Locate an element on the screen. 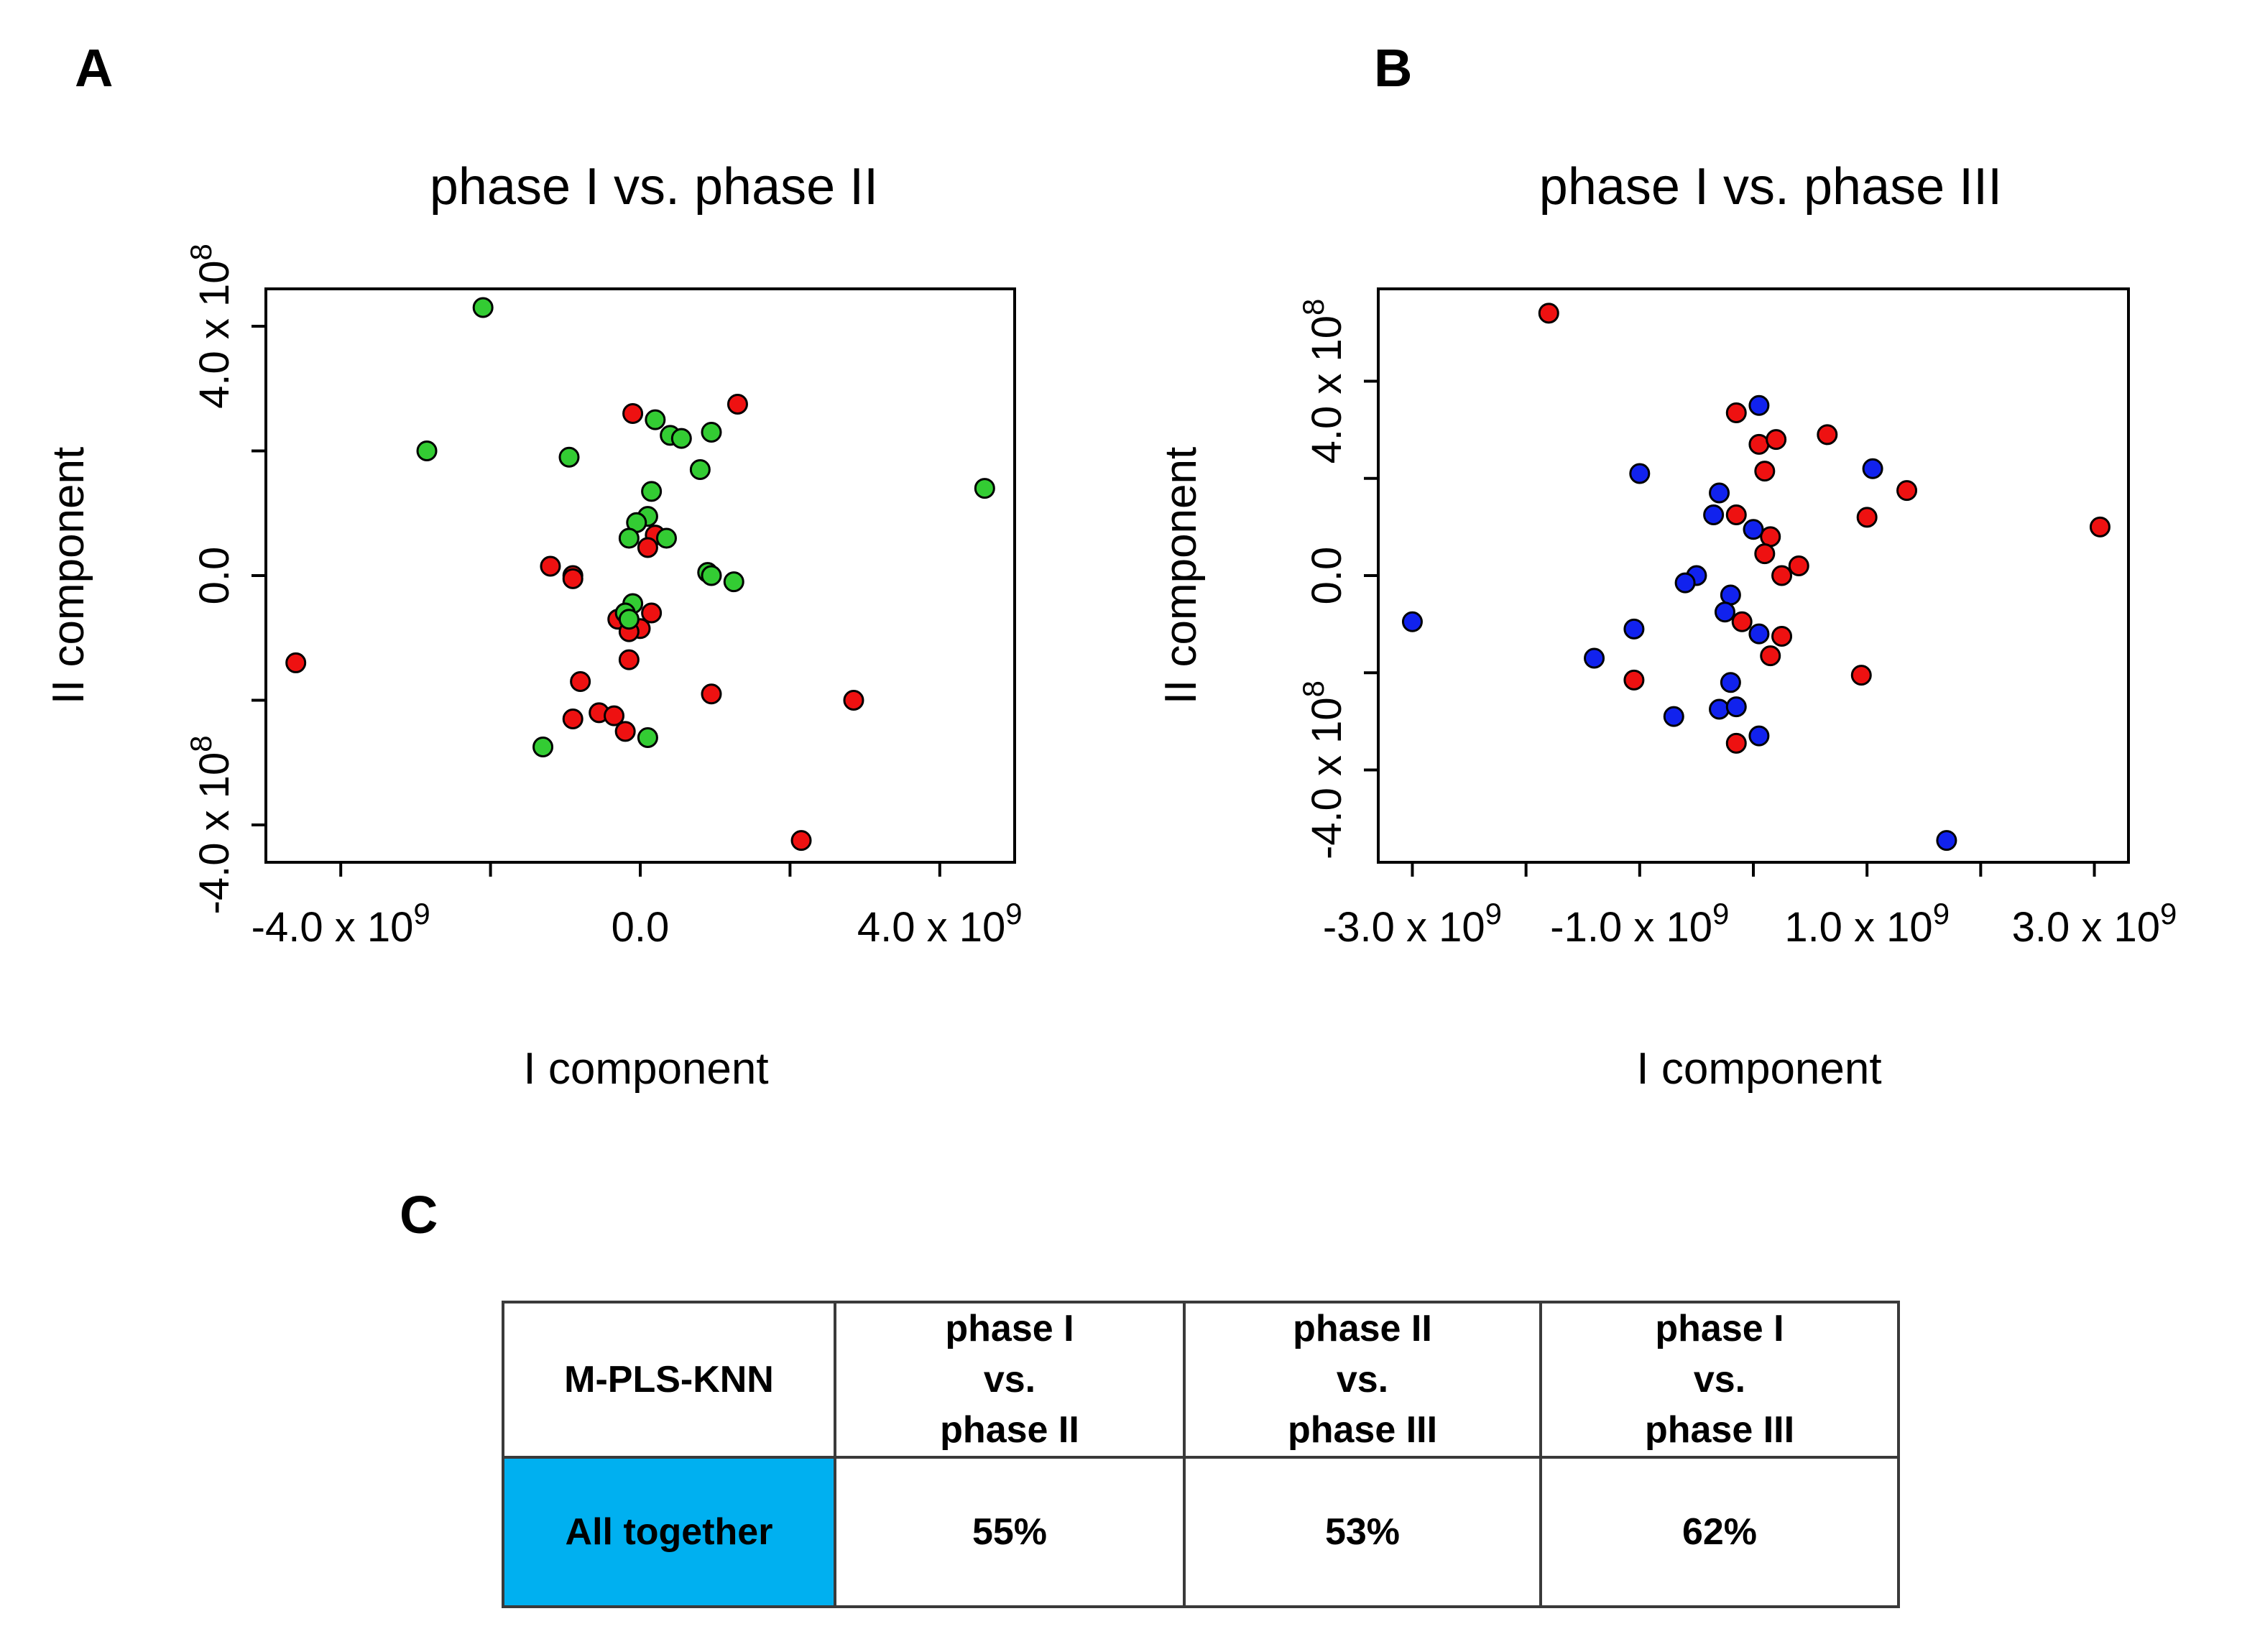 The image size is (2242, 1652). table-value-cell: 53% is located at coordinates (1362, 1532).